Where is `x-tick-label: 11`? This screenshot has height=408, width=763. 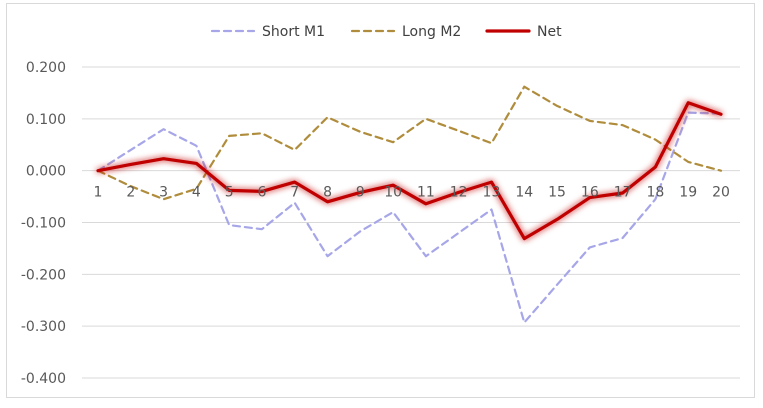
x-tick-label: 11 is located at coordinates (426, 193).